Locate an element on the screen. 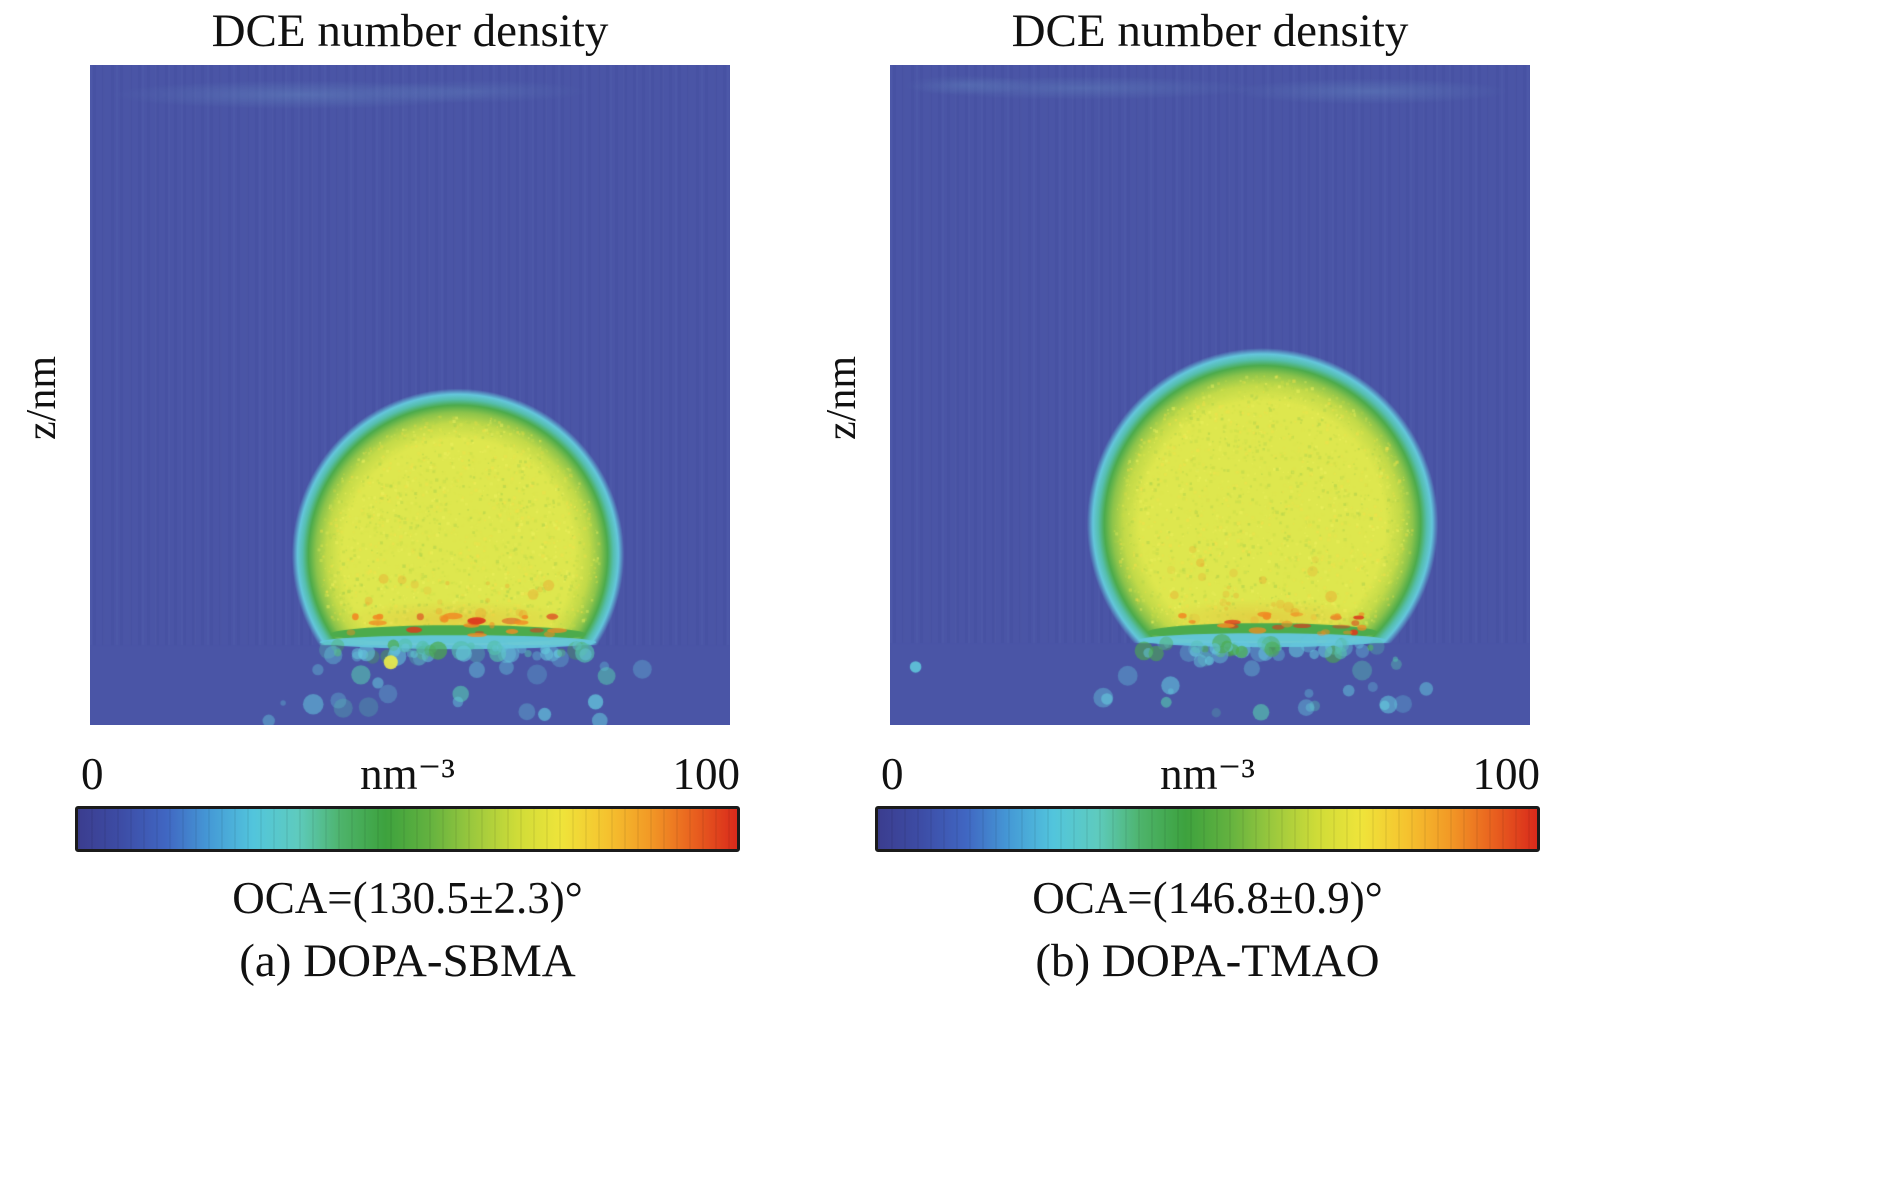 The width and height of the screenshot is (1890, 1183). oca-annotation: OCA=(130.5±2.3)° is located at coordinates (407, 898).